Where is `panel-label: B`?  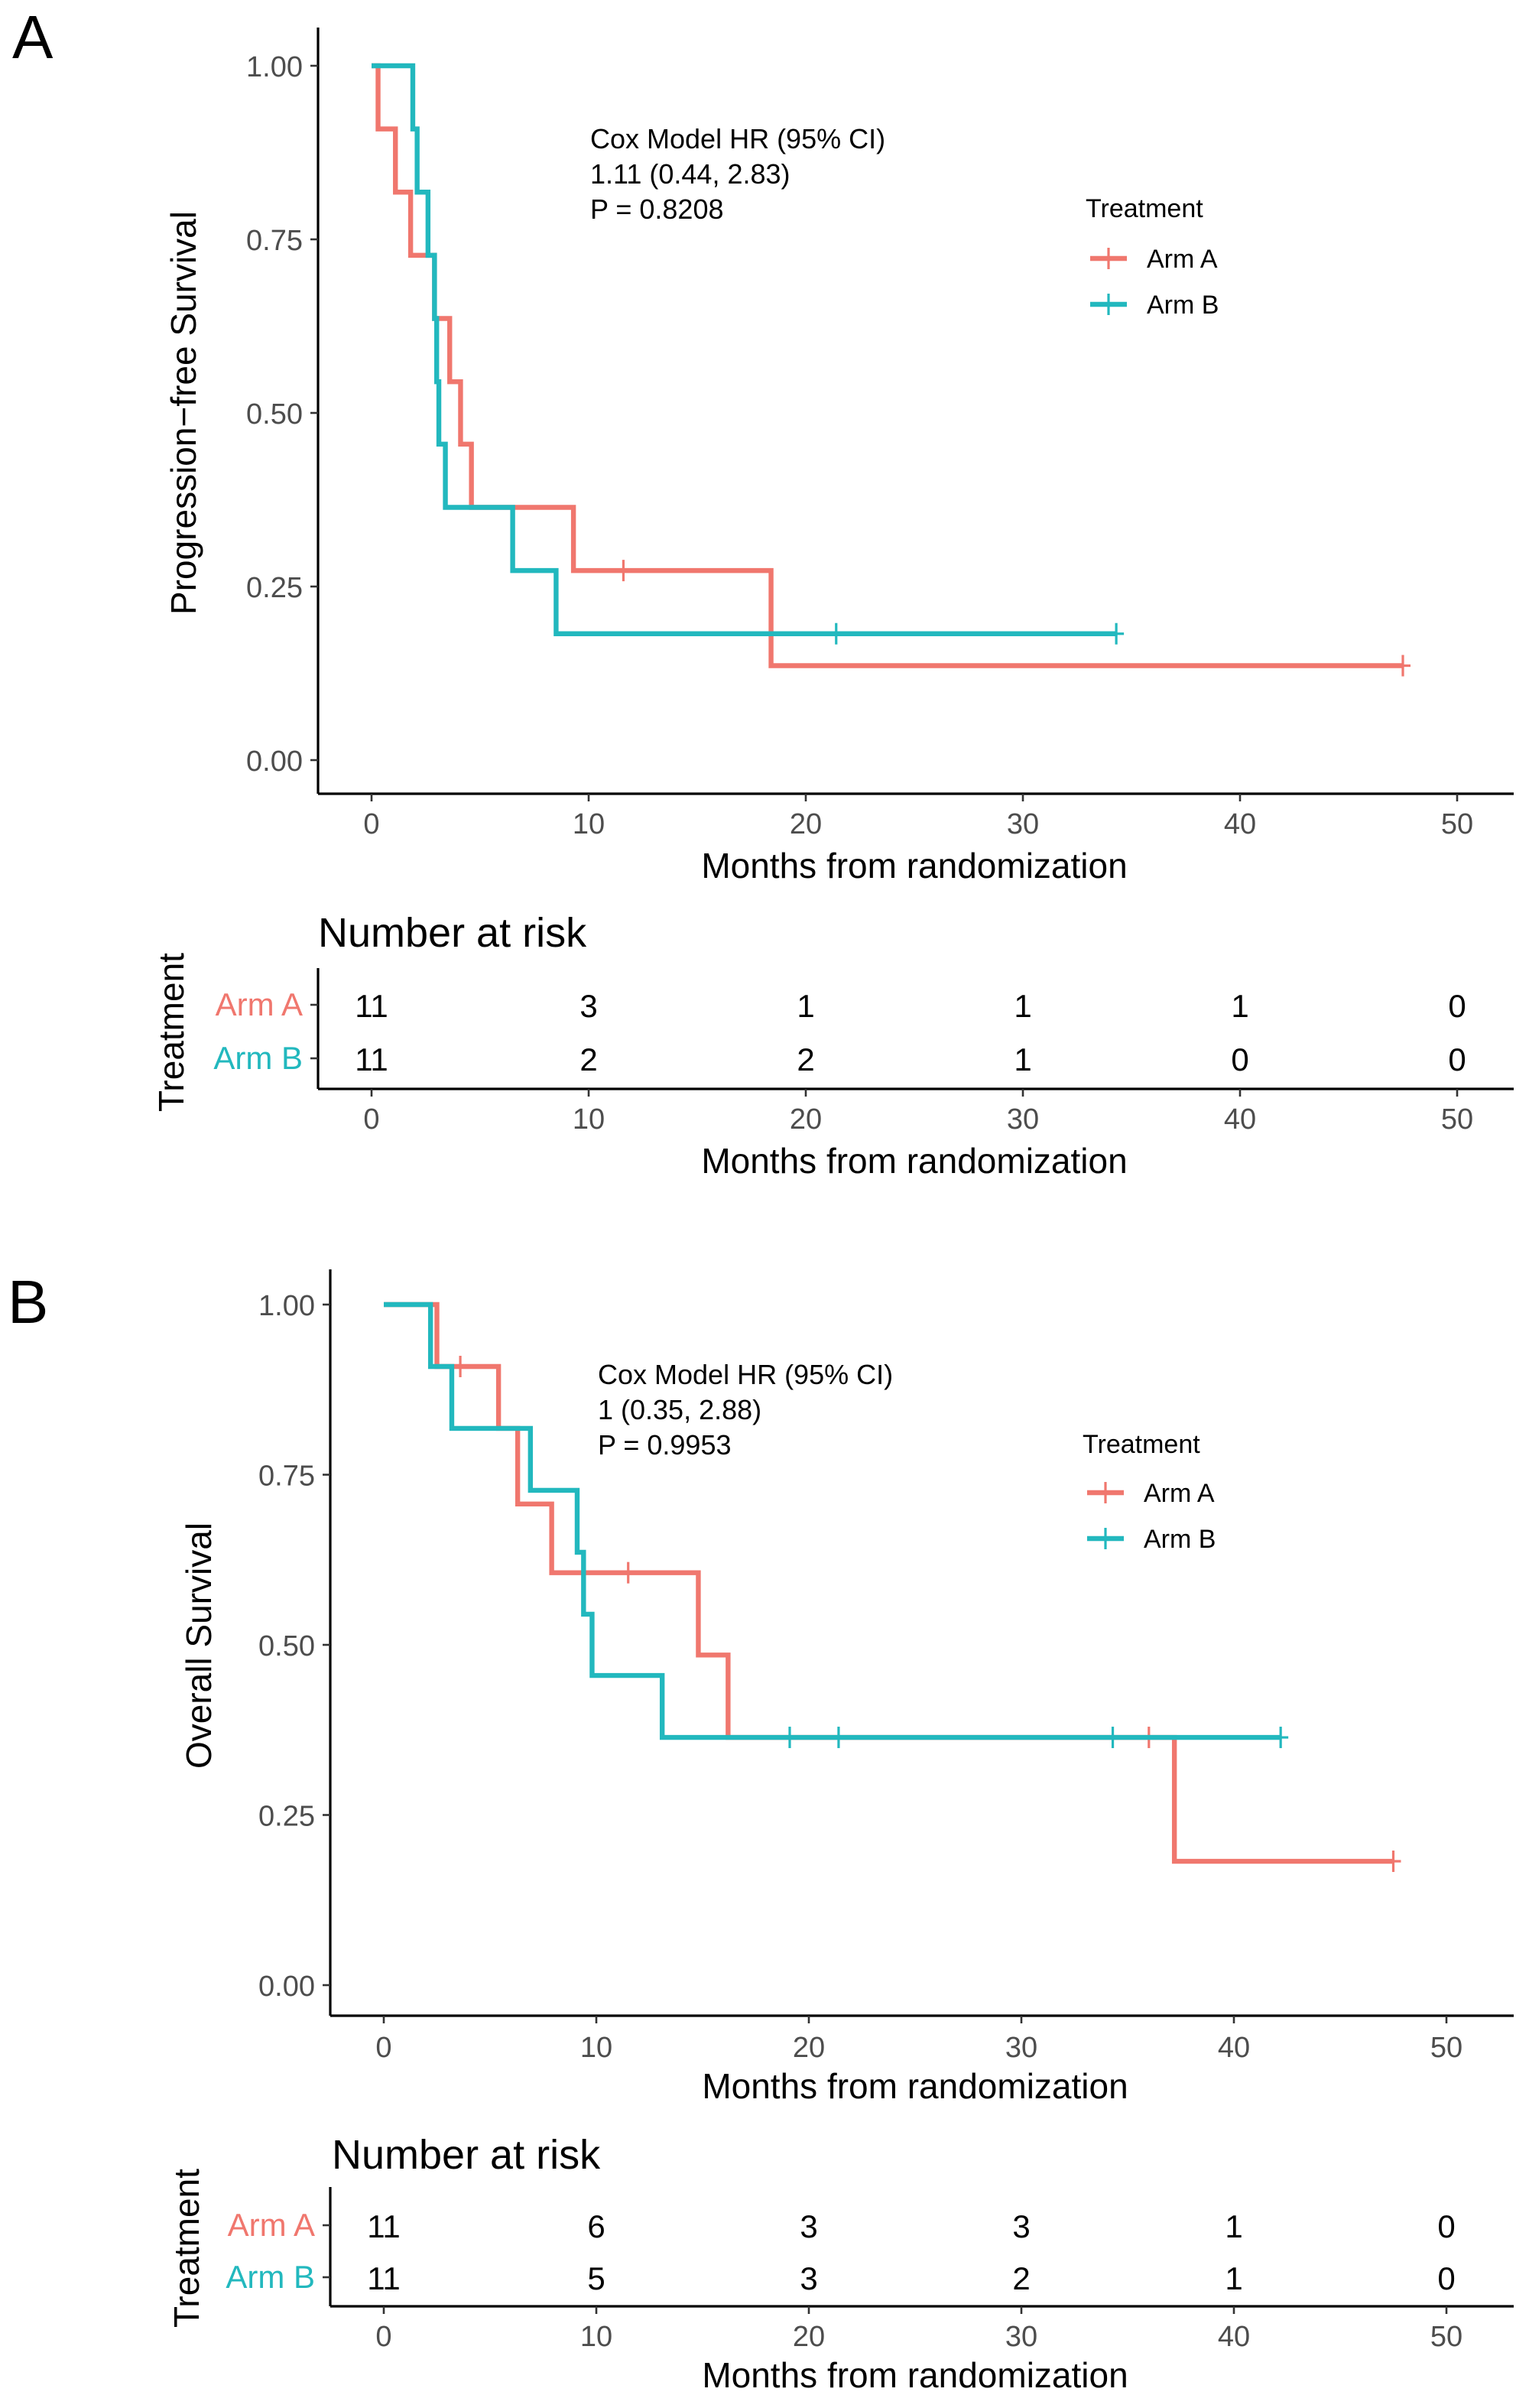 panel-label: B is located at coordinates (28, 1302).